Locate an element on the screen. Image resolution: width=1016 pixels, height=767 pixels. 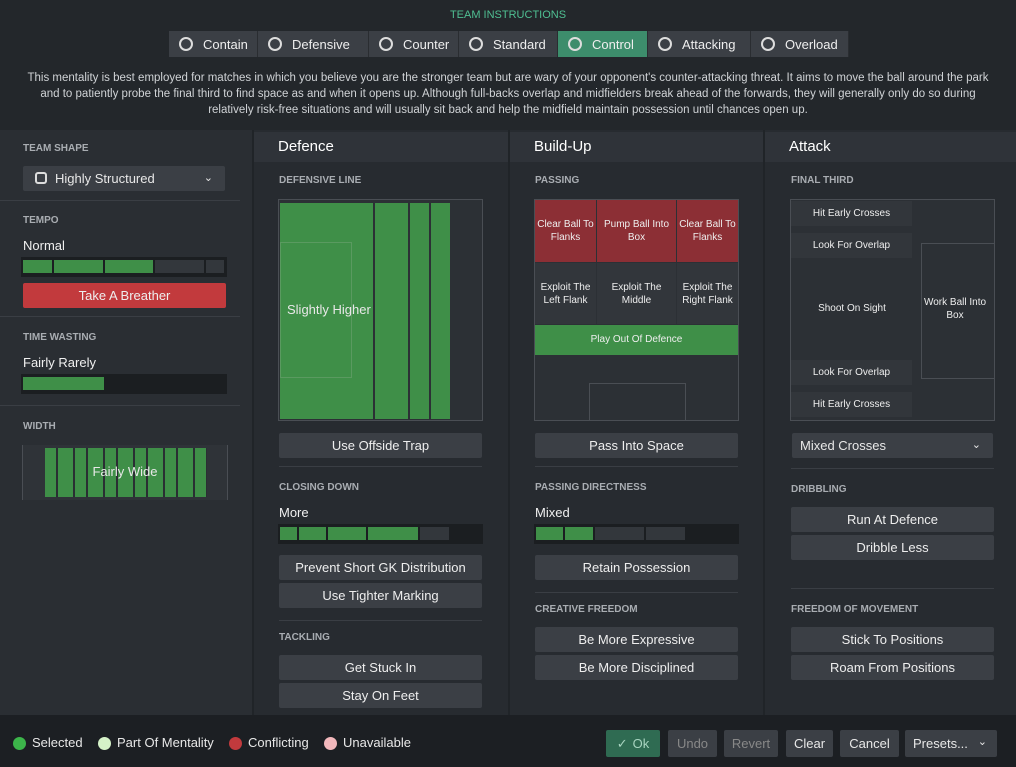
button: Retain Possession is located at coordinates (636, 567).